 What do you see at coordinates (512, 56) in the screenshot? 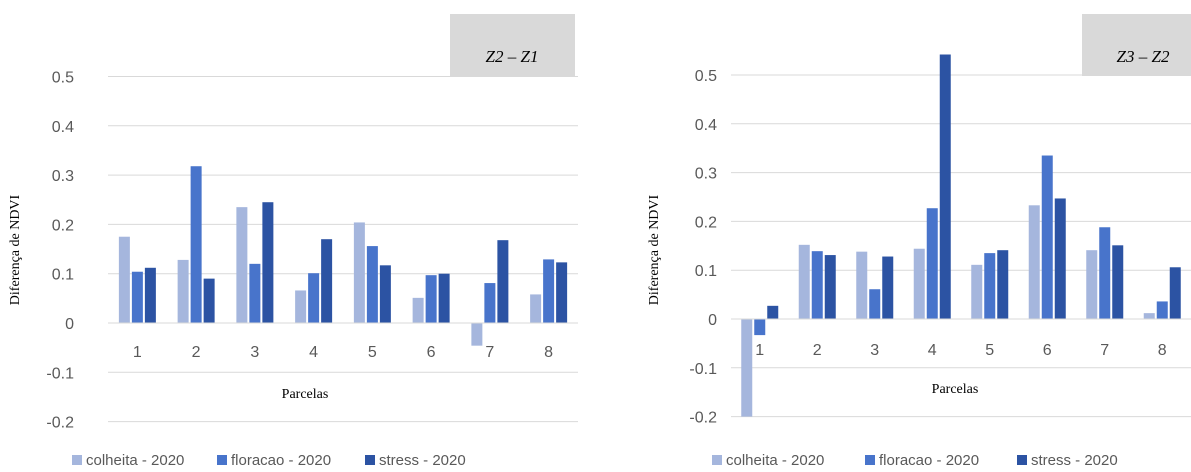
I see `panel-annotation: Z2 – Z1` at bounding box center [512, 56].